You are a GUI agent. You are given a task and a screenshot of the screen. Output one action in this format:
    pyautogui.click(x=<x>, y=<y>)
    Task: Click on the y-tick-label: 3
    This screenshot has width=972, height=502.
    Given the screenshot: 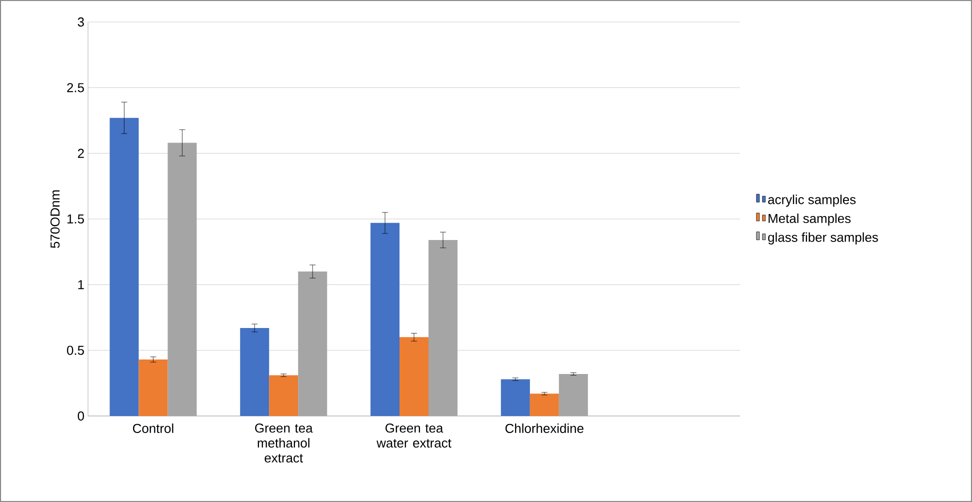 What is the action you would take?
    pyautogui.click(x=81, y=22)
    